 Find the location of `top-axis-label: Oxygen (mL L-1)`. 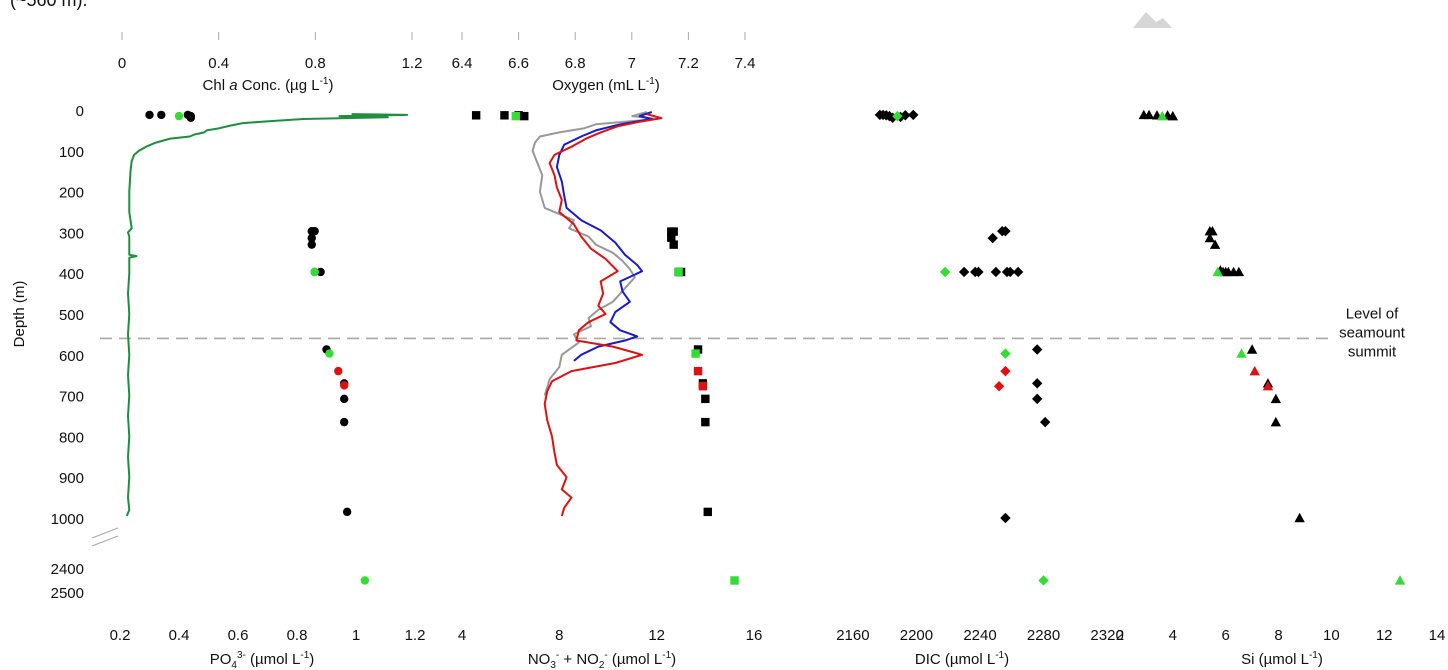

top-axis-label: Oxygen (mL L-1) is located at coordinates (606, 85).